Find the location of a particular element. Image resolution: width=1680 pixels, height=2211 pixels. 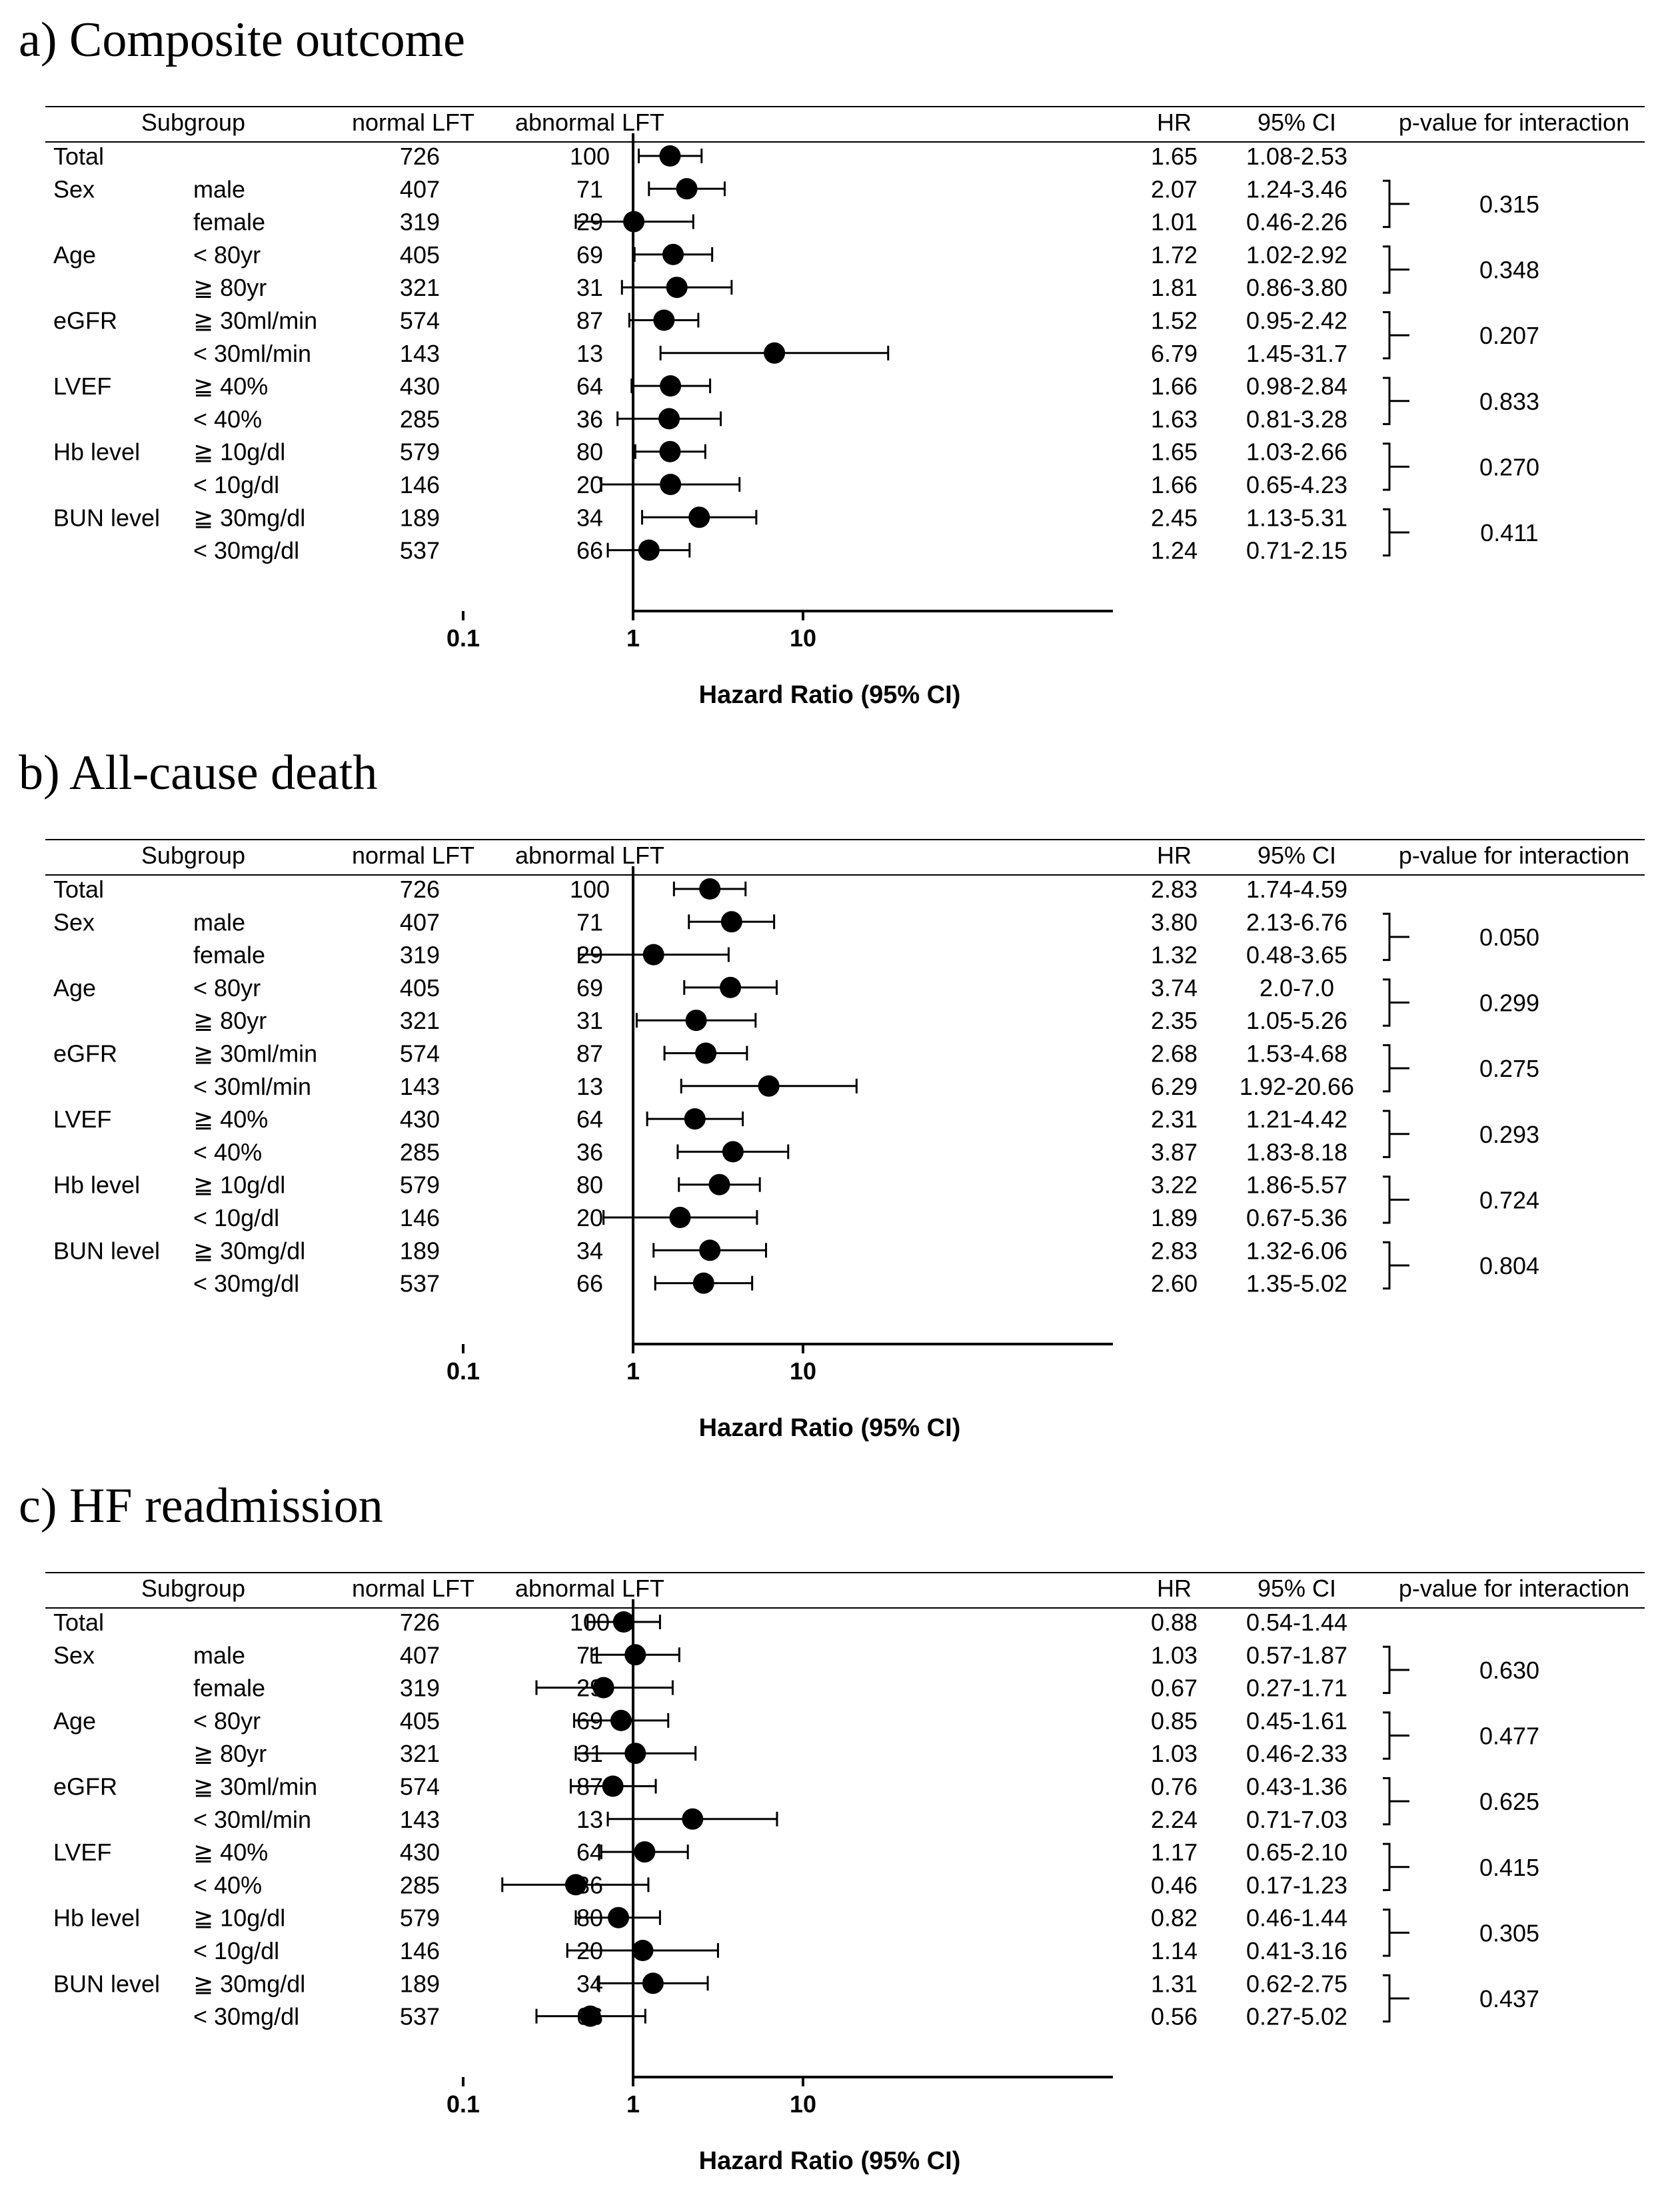

row-hr-value: 0.88 is located at coordinates (1174, 1622).